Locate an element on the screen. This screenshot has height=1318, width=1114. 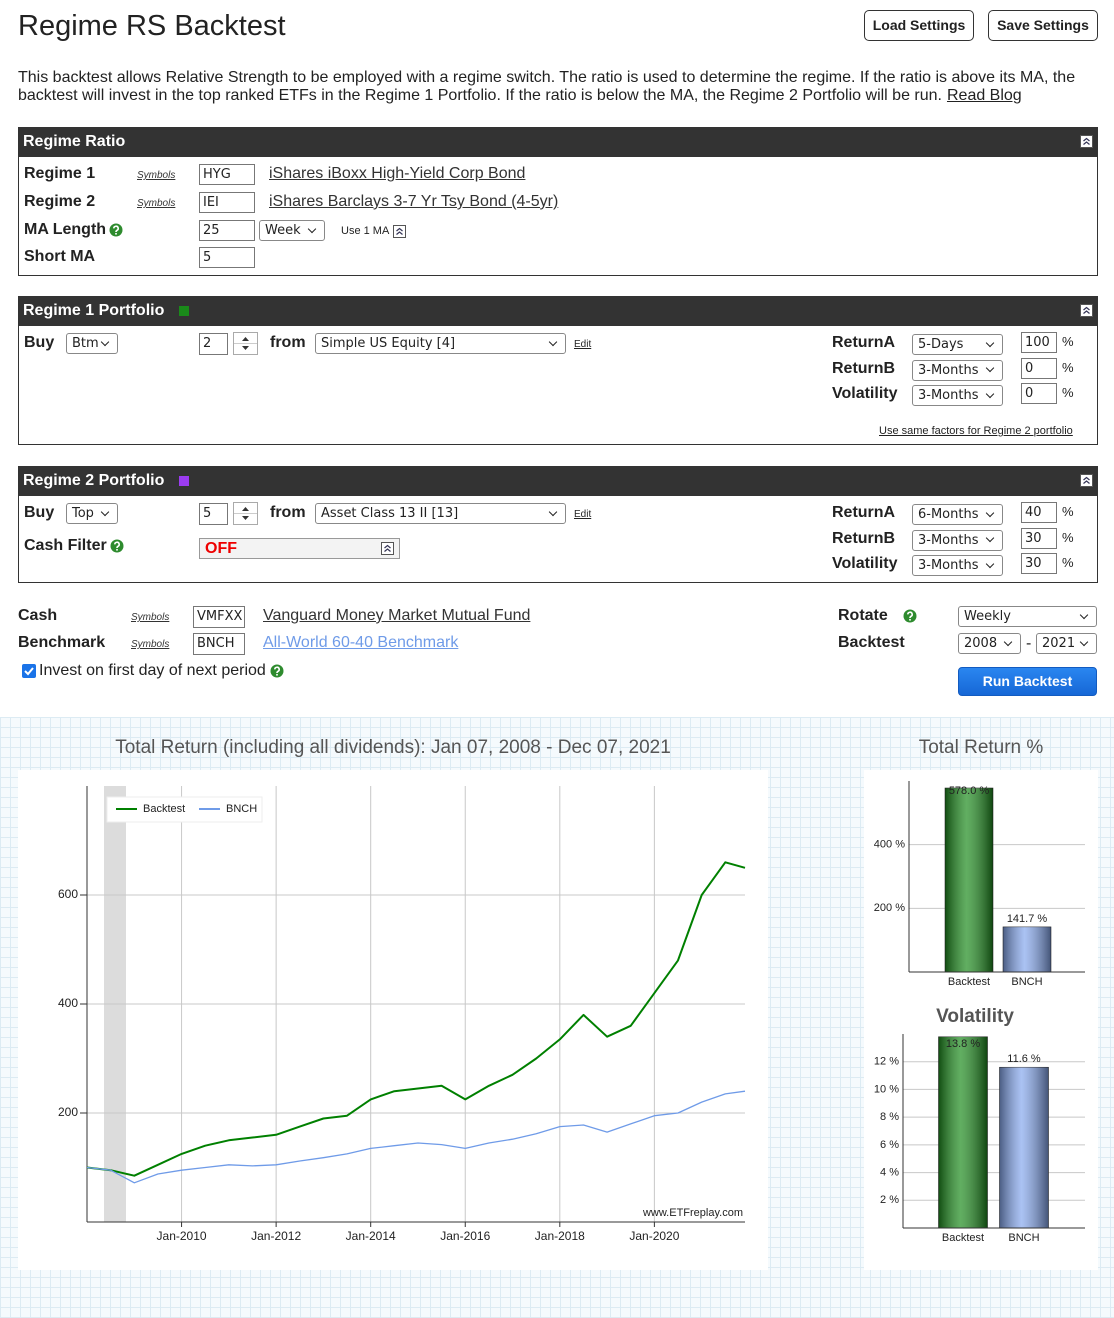
section-header: Regime 1 Portfolio is located at coordinates (558, 311).